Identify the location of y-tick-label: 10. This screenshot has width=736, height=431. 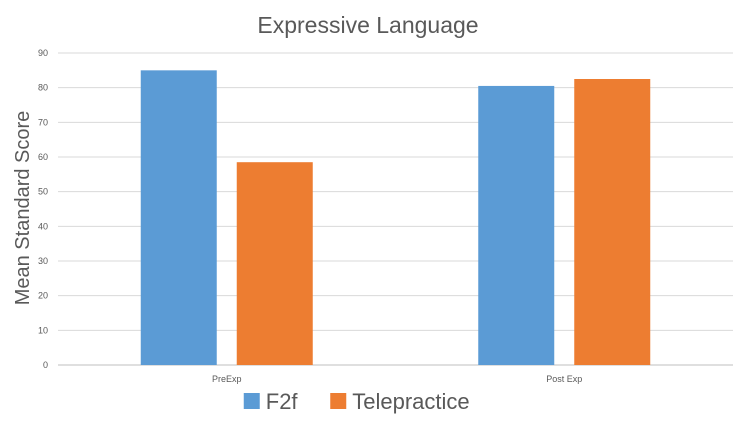
(43, 330).